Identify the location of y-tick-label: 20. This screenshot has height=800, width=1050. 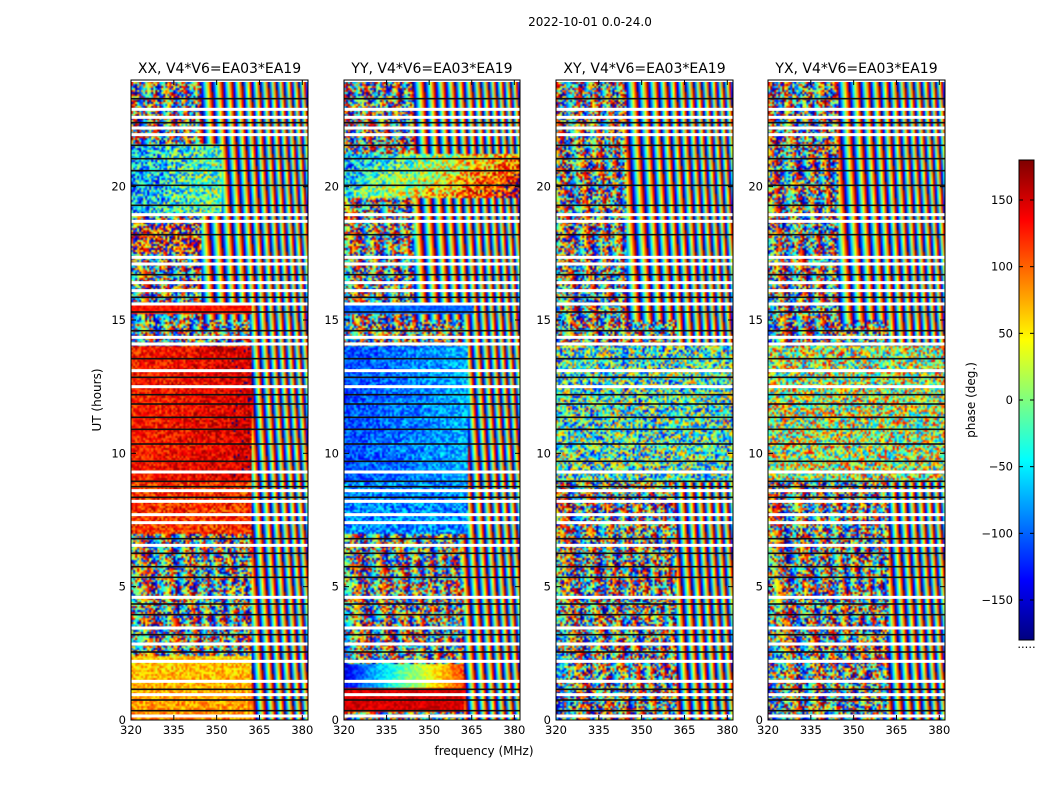
(118, 187).